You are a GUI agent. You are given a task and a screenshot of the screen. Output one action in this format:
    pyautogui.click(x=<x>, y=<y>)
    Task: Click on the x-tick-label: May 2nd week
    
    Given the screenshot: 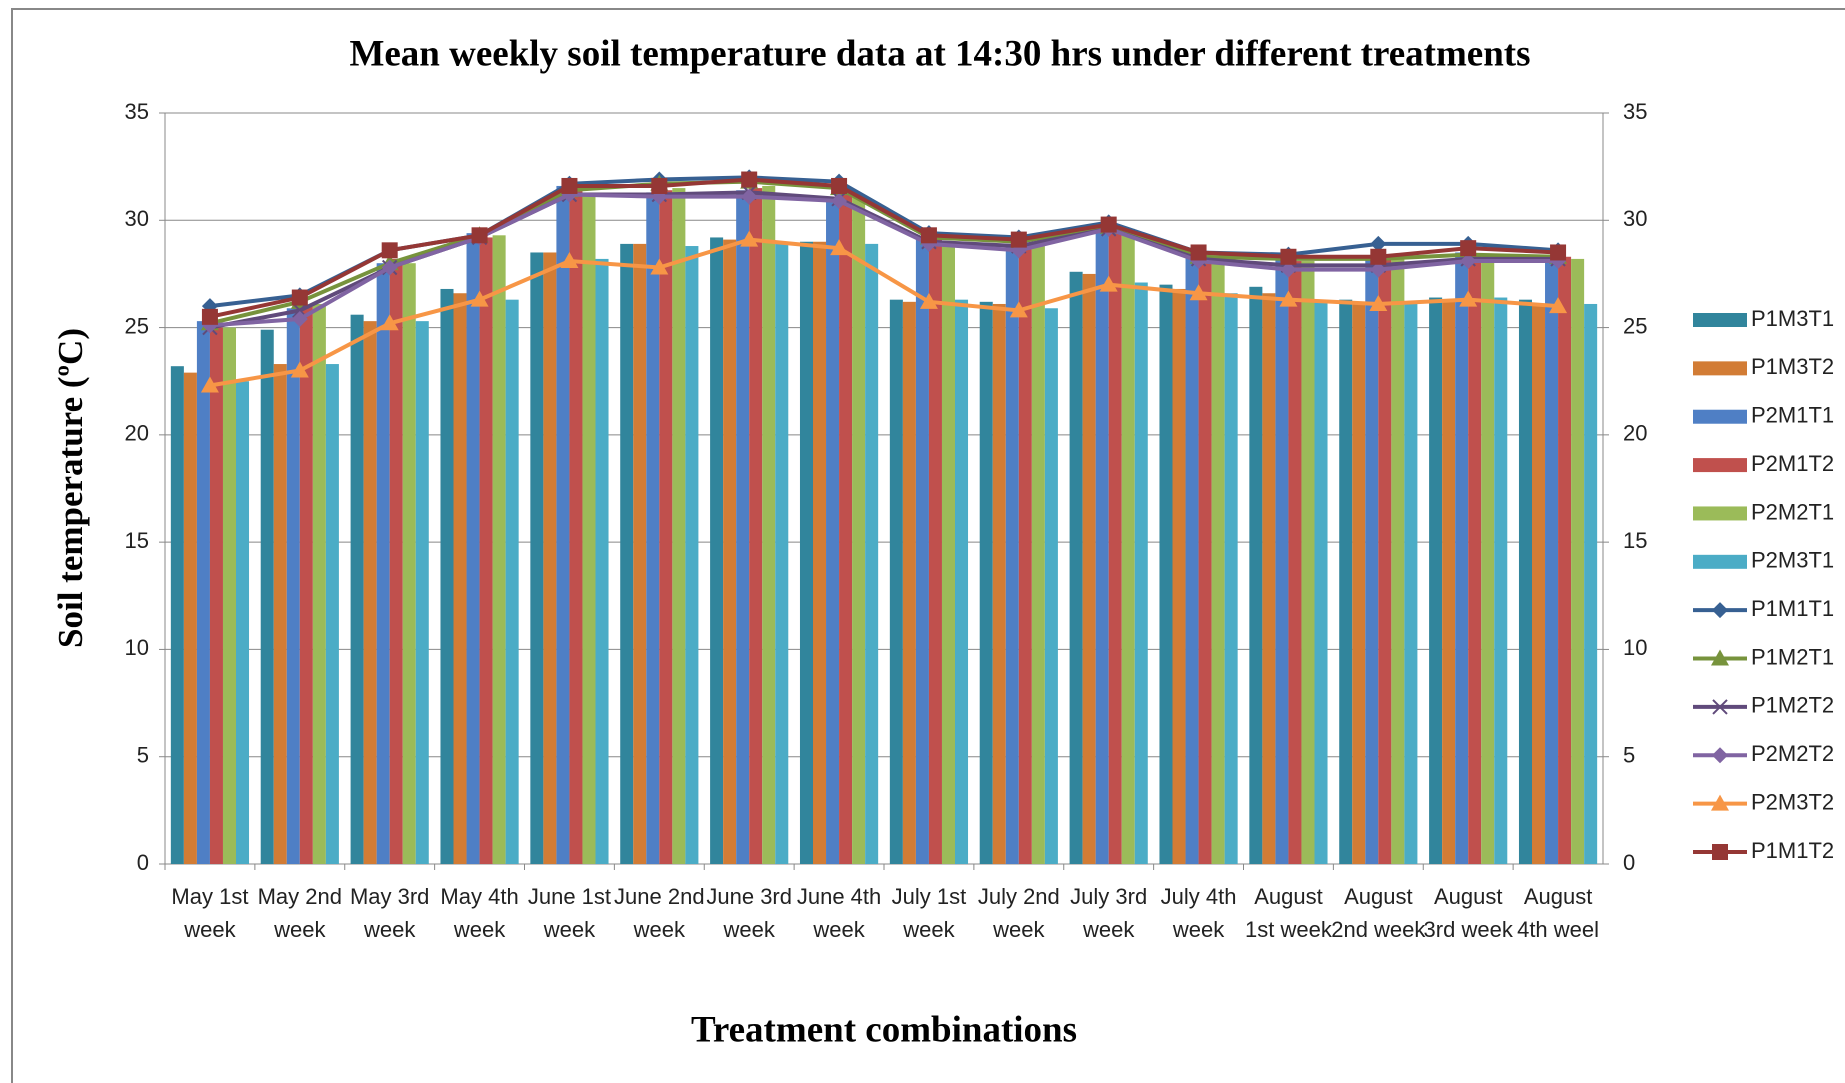 What is the action you would take?
    pyautogui.click(x=299, y=913)
    